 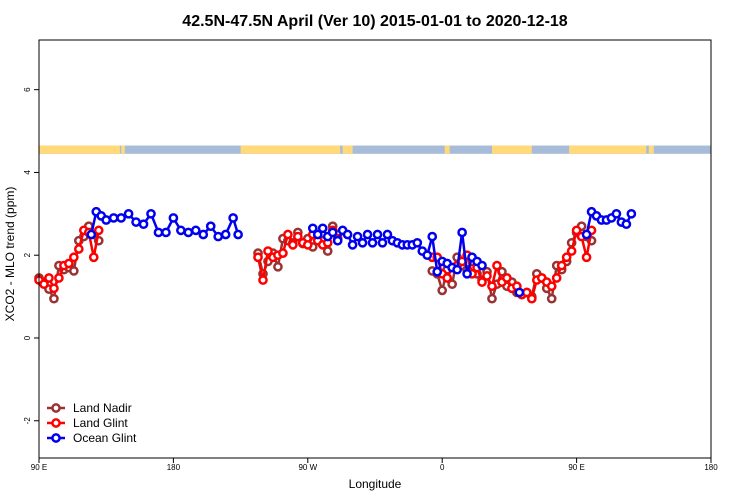 What do you see at coordinates (27, 89) in the screenshot?
I see `y-tick-label: 6` at bounding box center [27, 89].